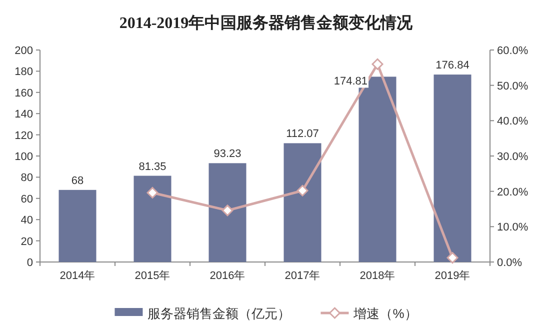 Image resolution: width=533 pixels, height=335 pixels. I want to click on y2-tick-label: 60.0%, so click(512, 51).